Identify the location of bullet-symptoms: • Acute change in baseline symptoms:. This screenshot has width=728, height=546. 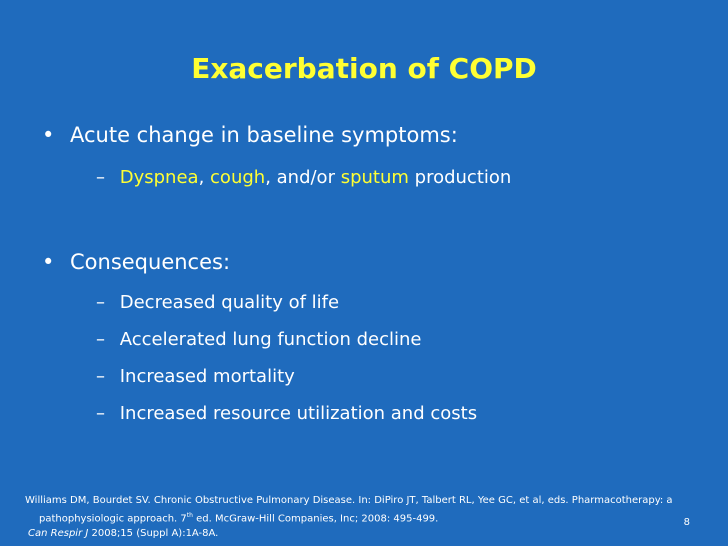
(250, 135).